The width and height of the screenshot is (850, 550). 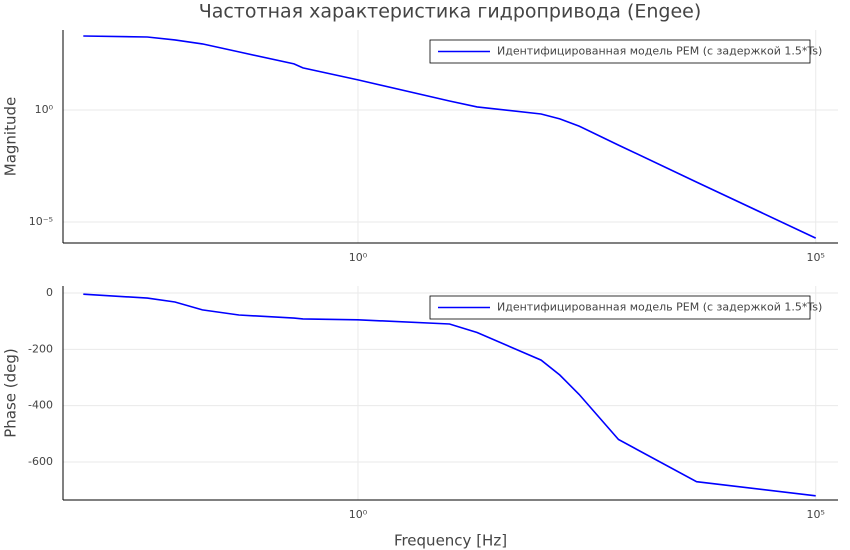 What do you see at coordinates (40, 405) in the screenshot?
I see `y-tick-label: -400` at bounding box center [40, 405].